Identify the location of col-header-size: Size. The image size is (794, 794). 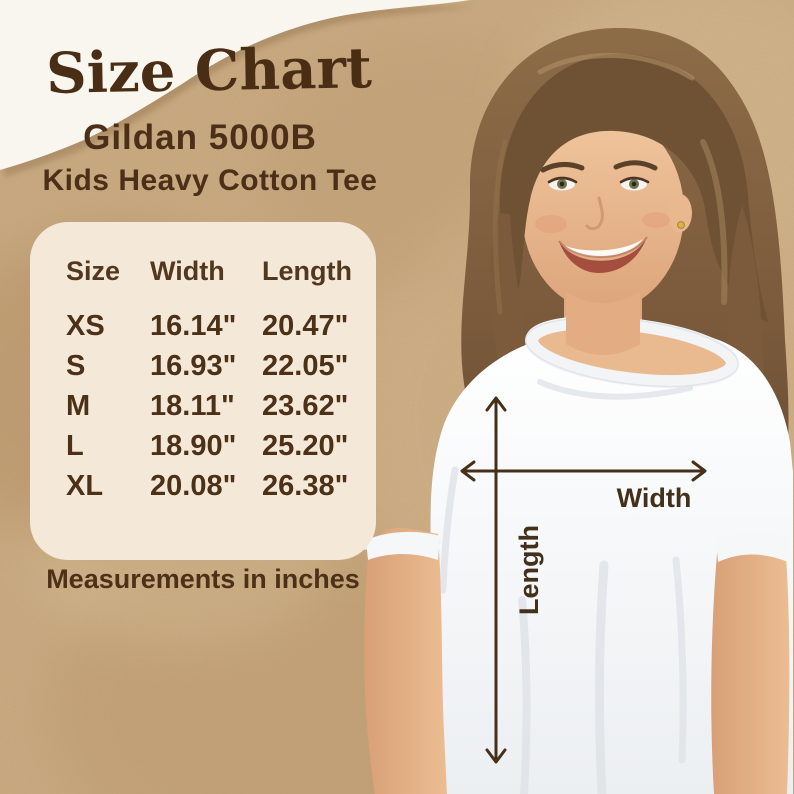
(93, 271).